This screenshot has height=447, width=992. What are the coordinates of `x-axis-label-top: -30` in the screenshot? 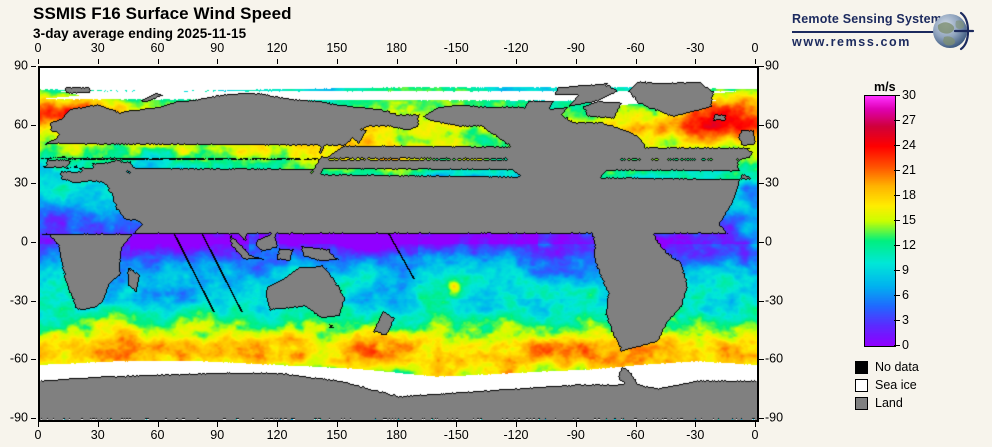 It's located at (695, 48).